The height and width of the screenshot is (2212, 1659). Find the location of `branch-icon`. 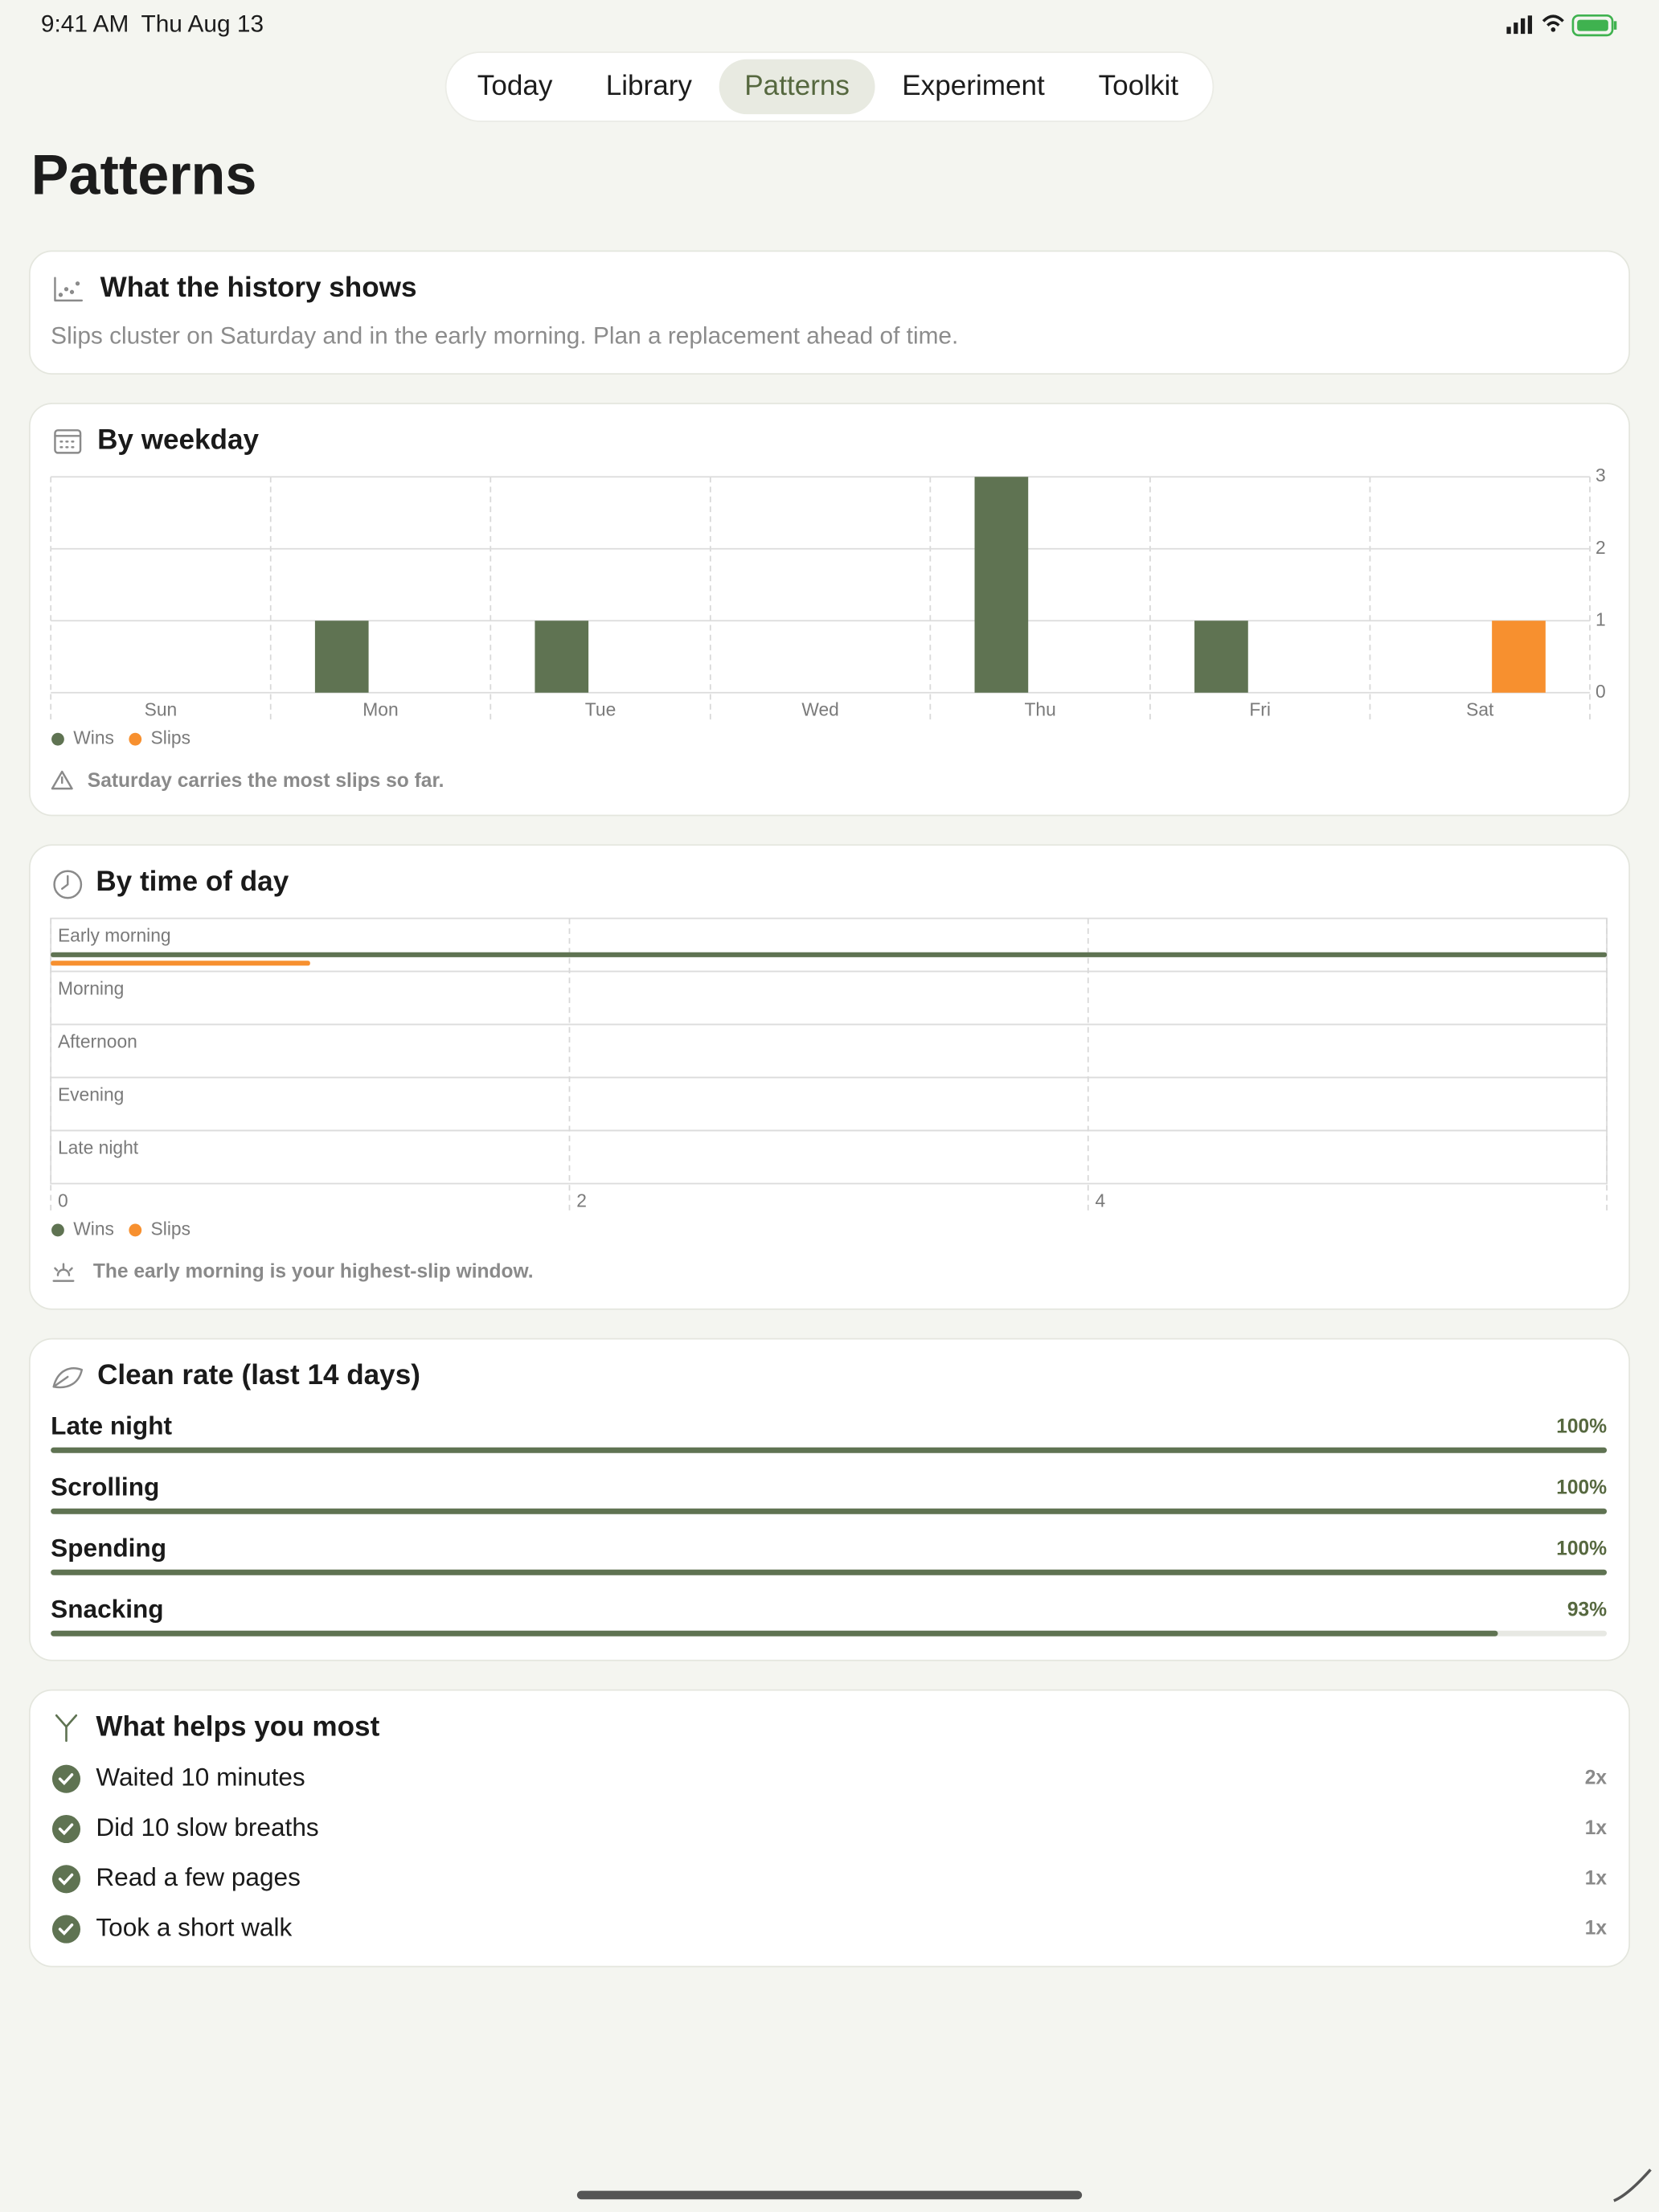

branch-icon is located at coordinates (66, 1728).